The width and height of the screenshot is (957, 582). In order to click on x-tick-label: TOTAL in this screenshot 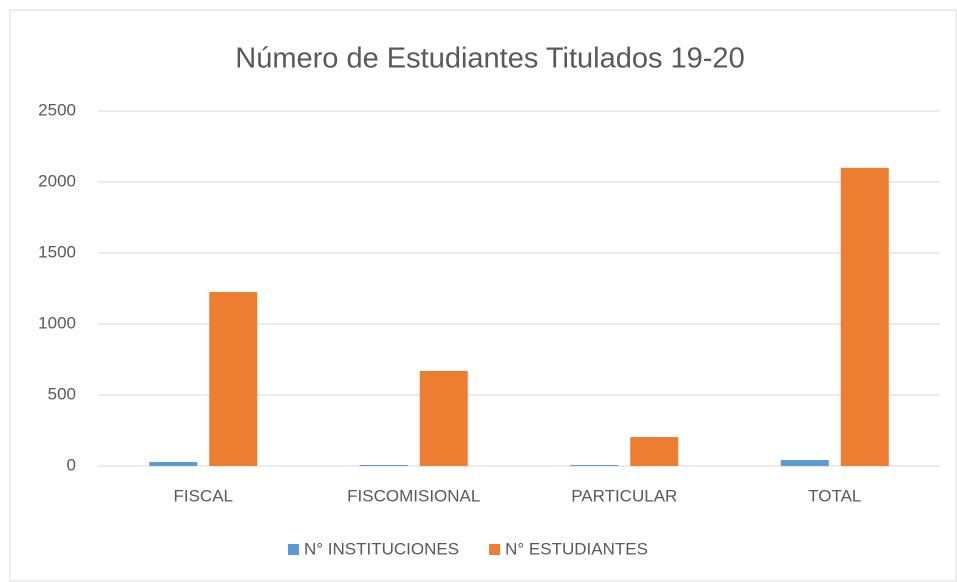, I will do `click(834, 495)`.